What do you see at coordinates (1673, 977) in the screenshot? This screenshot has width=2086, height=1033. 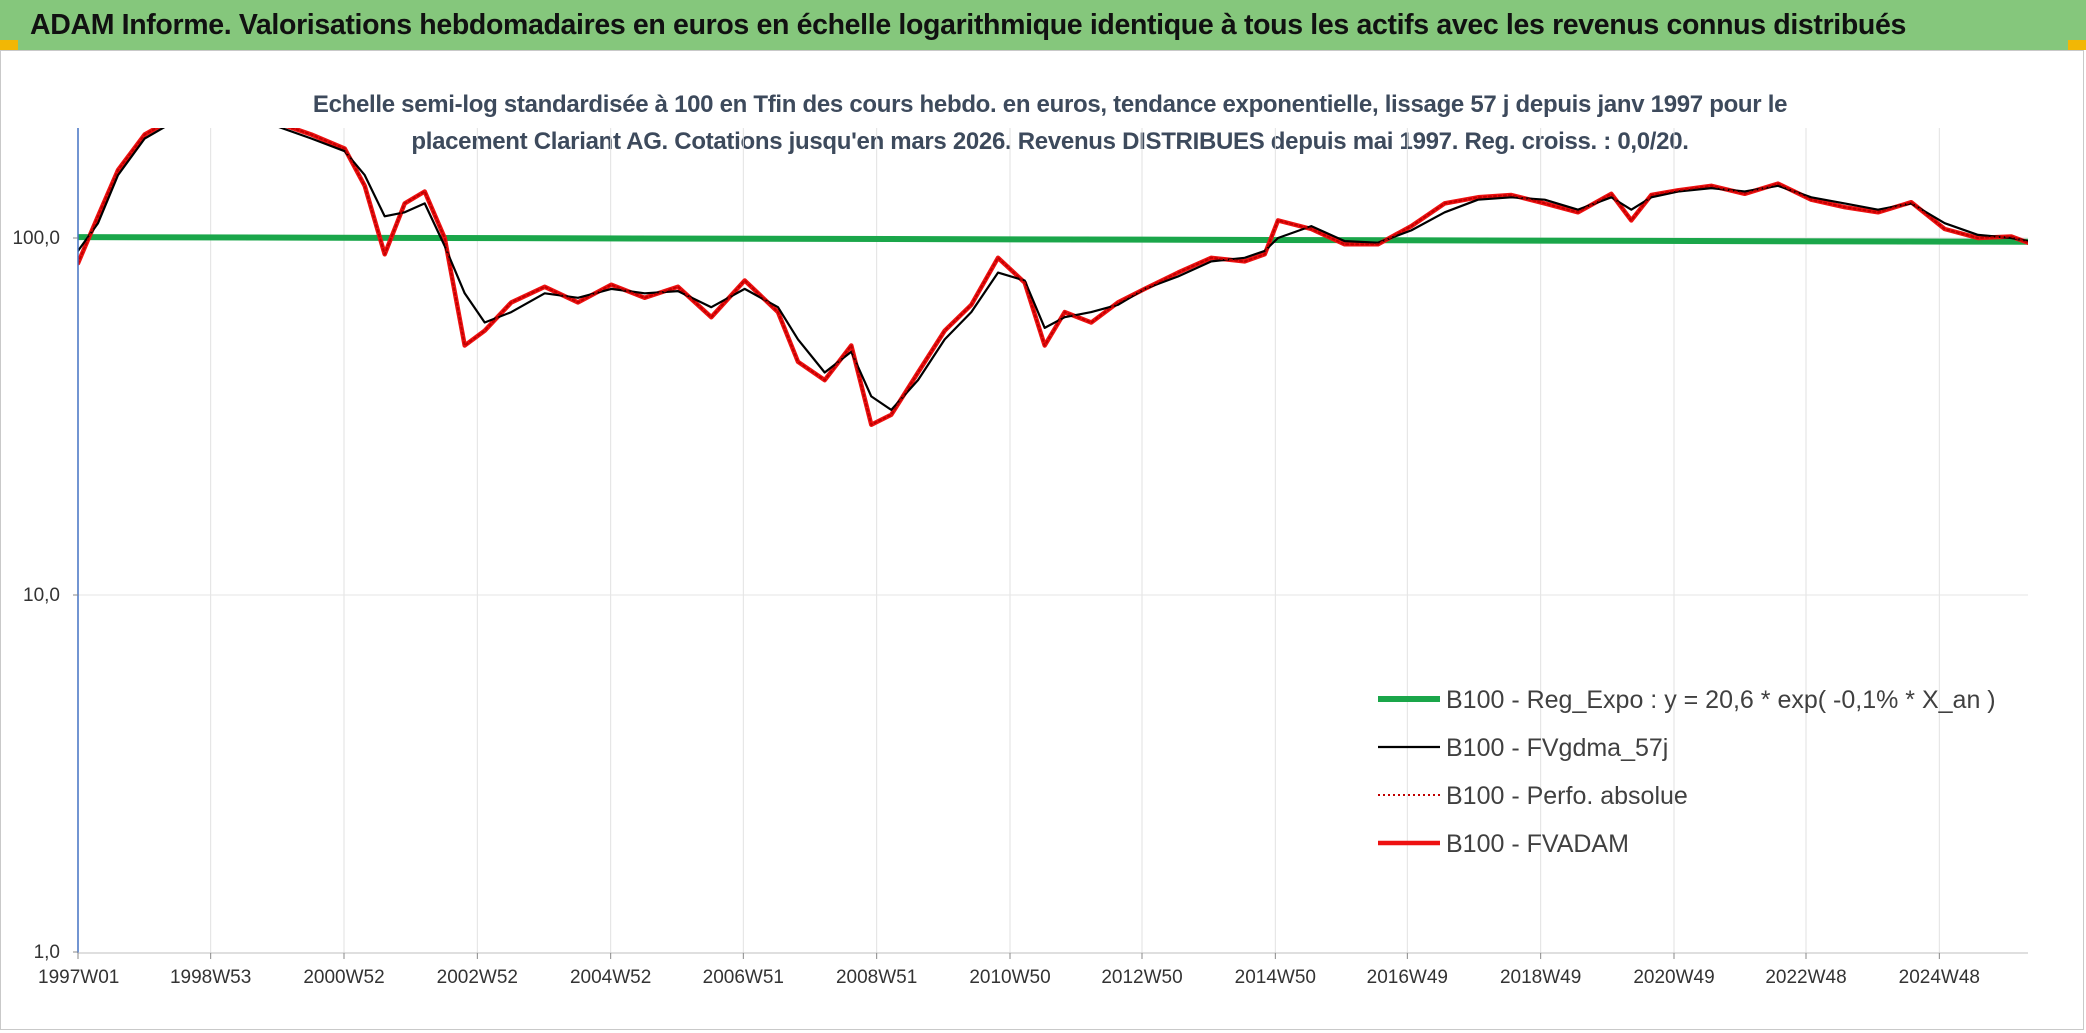 I see `x-tick-label: 2020W49` at bounding box center [1673, 977].